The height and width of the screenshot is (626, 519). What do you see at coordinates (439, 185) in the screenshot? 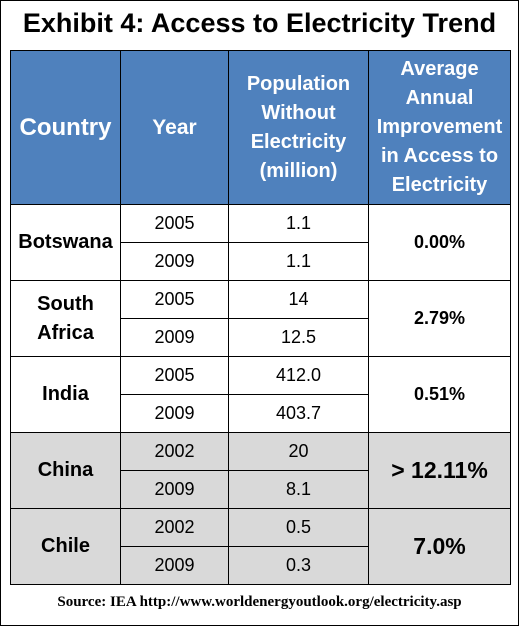
I see `header-improvement-line: Electricity` at bounding box center [439, 185].